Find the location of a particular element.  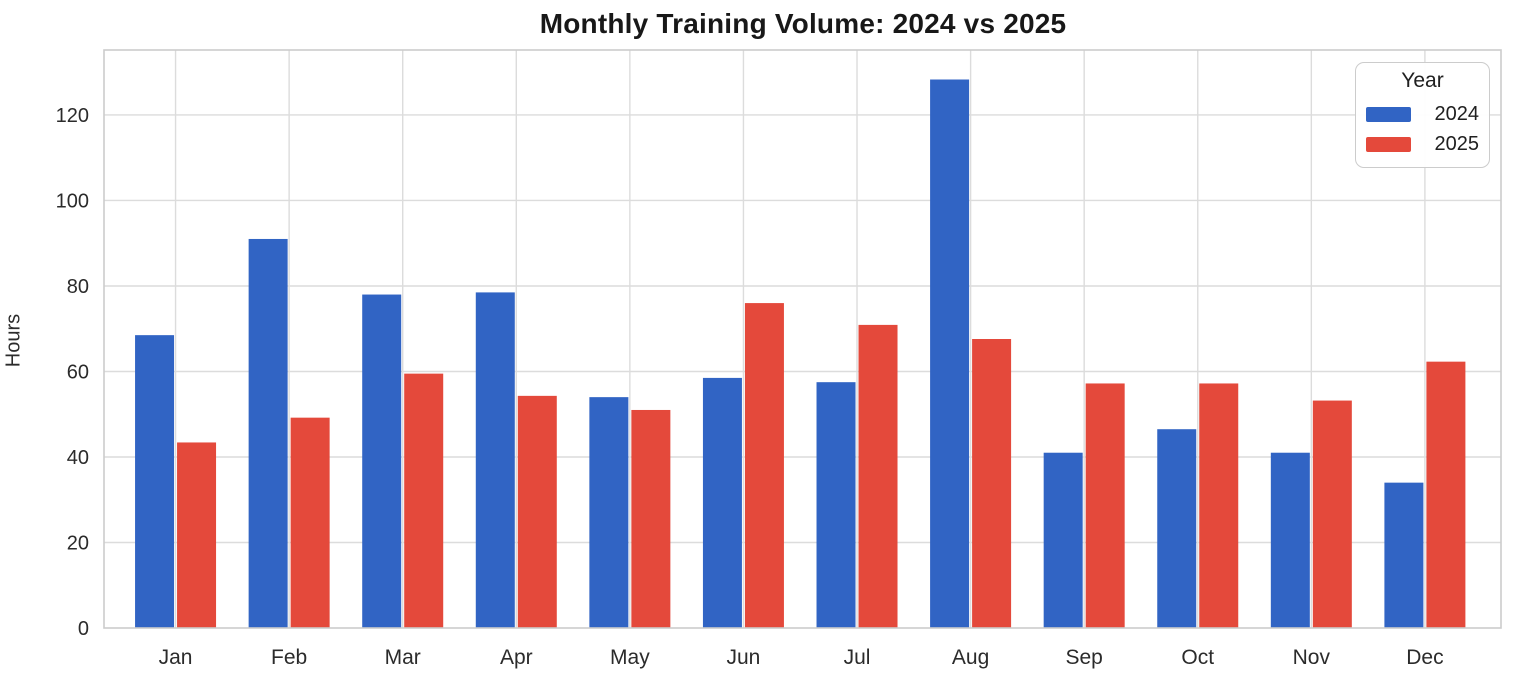

x-tick-label-Mar: Mar is located at coordinates (403, 657).